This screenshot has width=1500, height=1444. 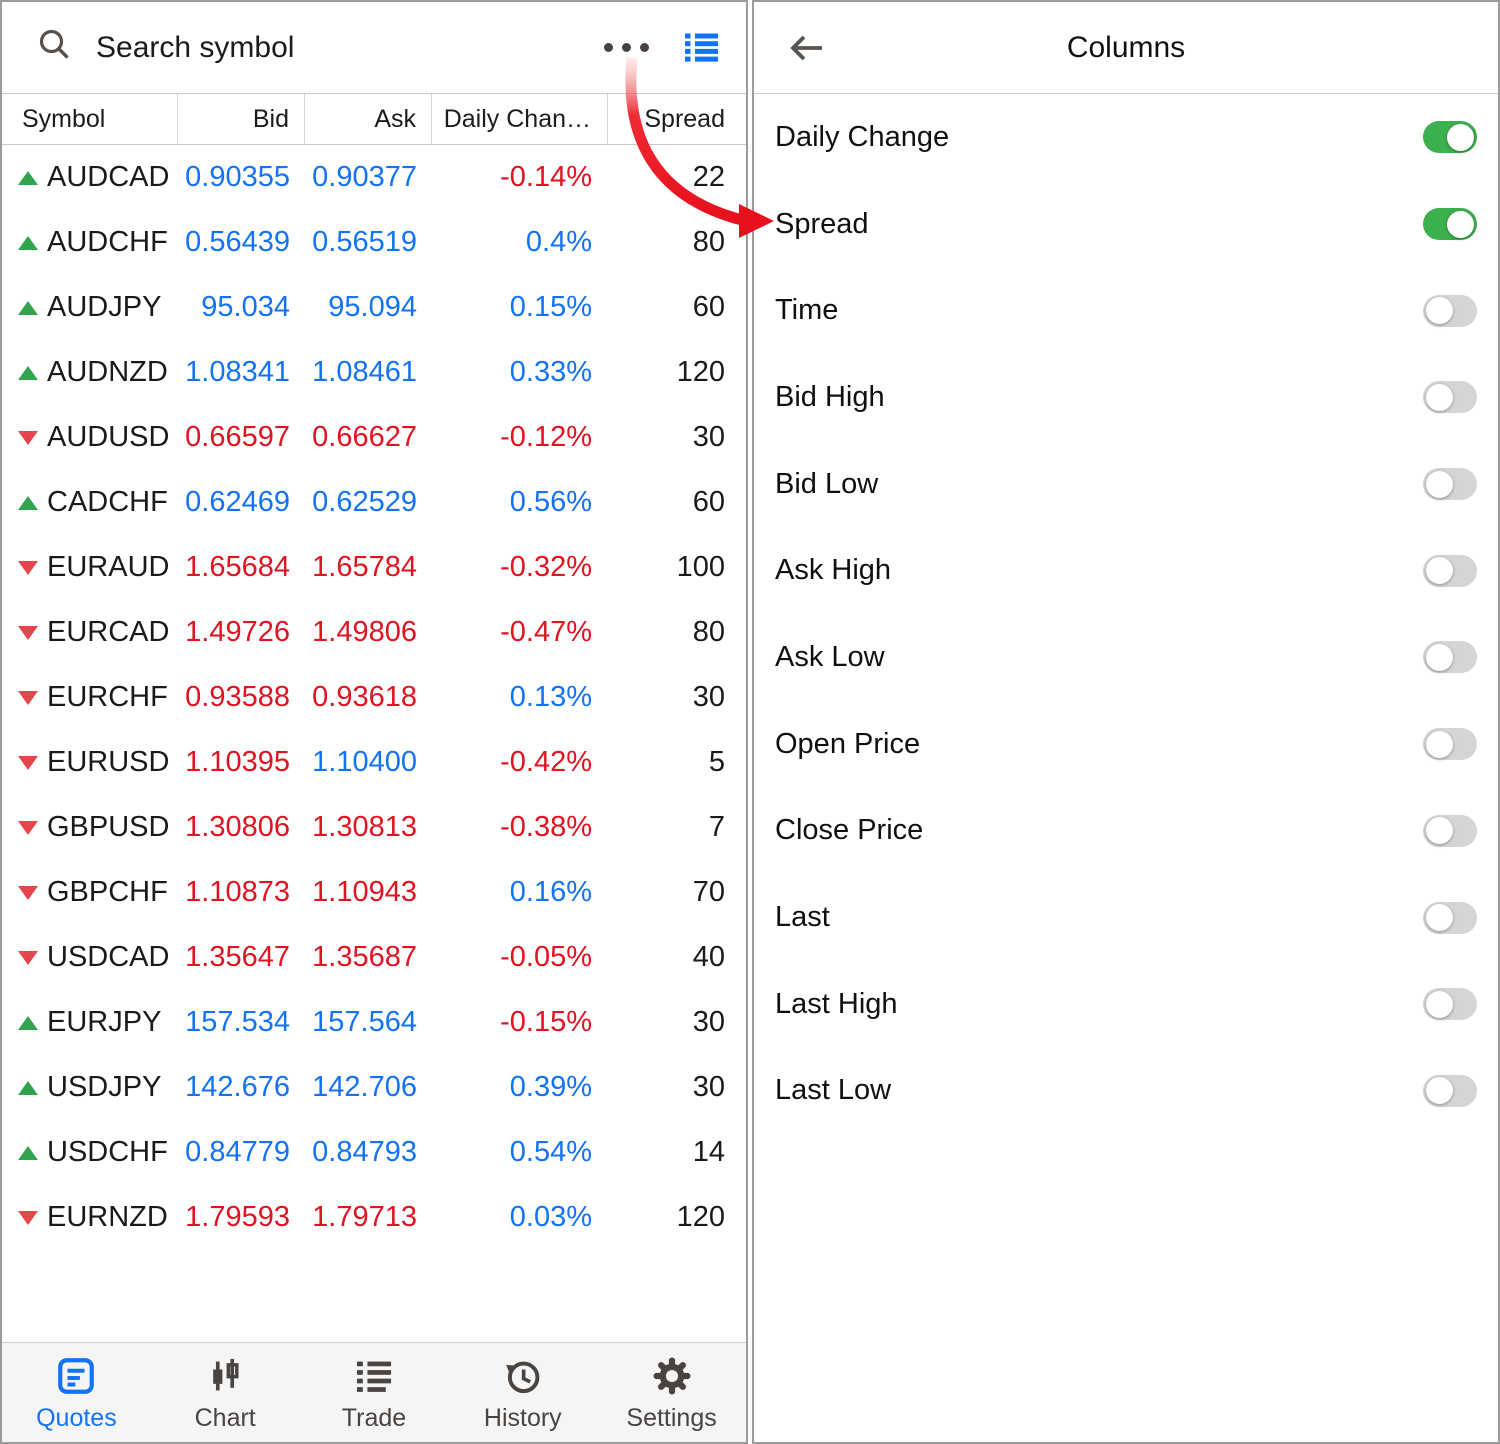 I want to click on column-toggle-label: Last, so click(x=802, y=917).